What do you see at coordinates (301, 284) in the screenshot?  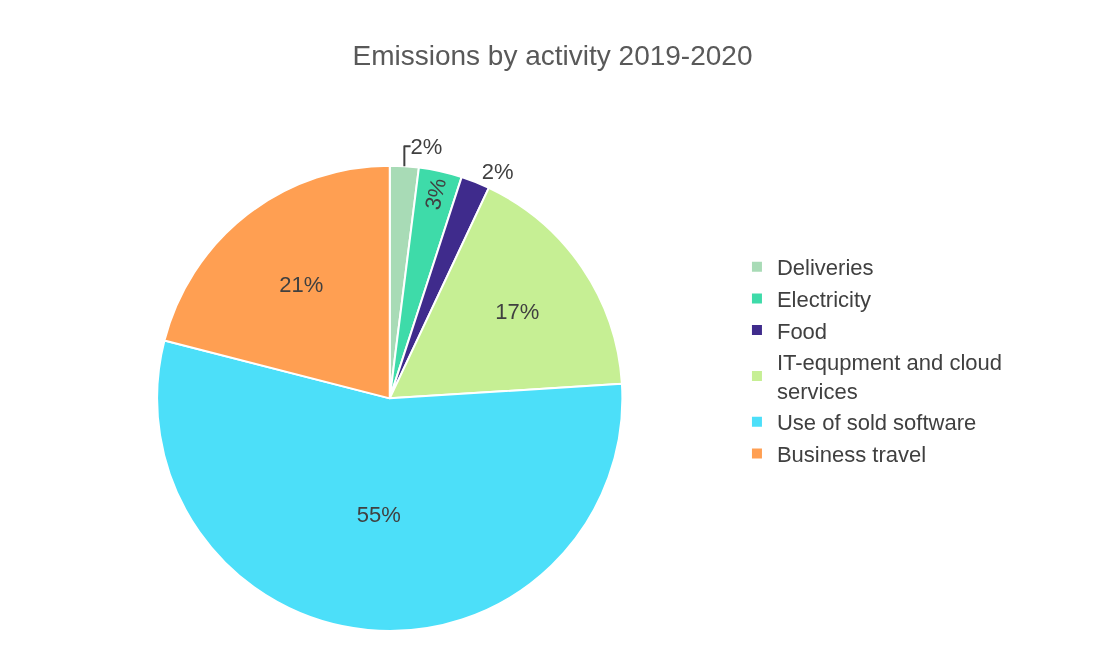 I see `data-label: 21%` at bounding box center [301, 284].